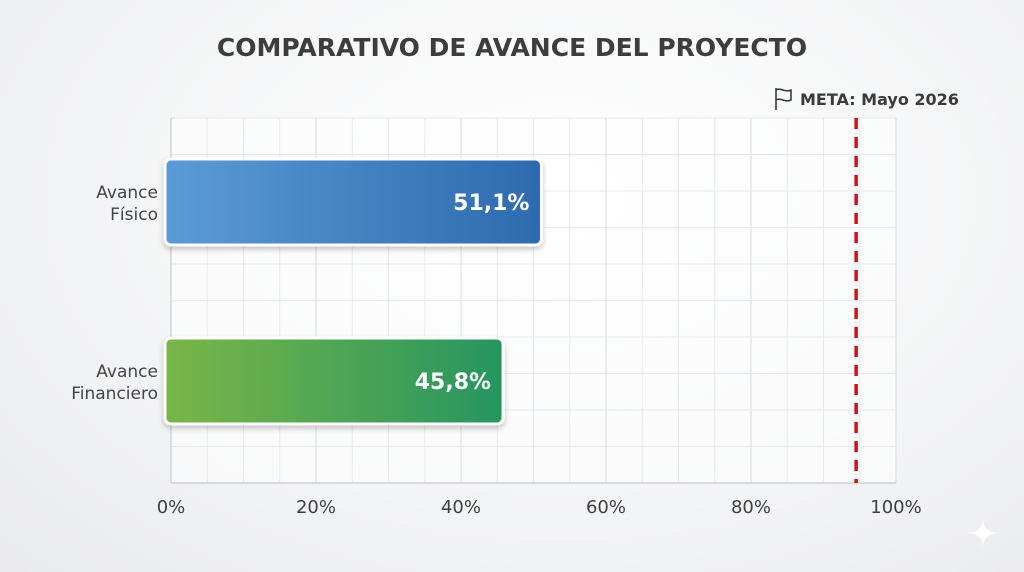 Image resolution: width=1024 pixels, height=572 pixels. What do you see at coordinates (171, 507) in the screenshot?
I see `x-tick-label: 0%` at bounding box center [171, 507].